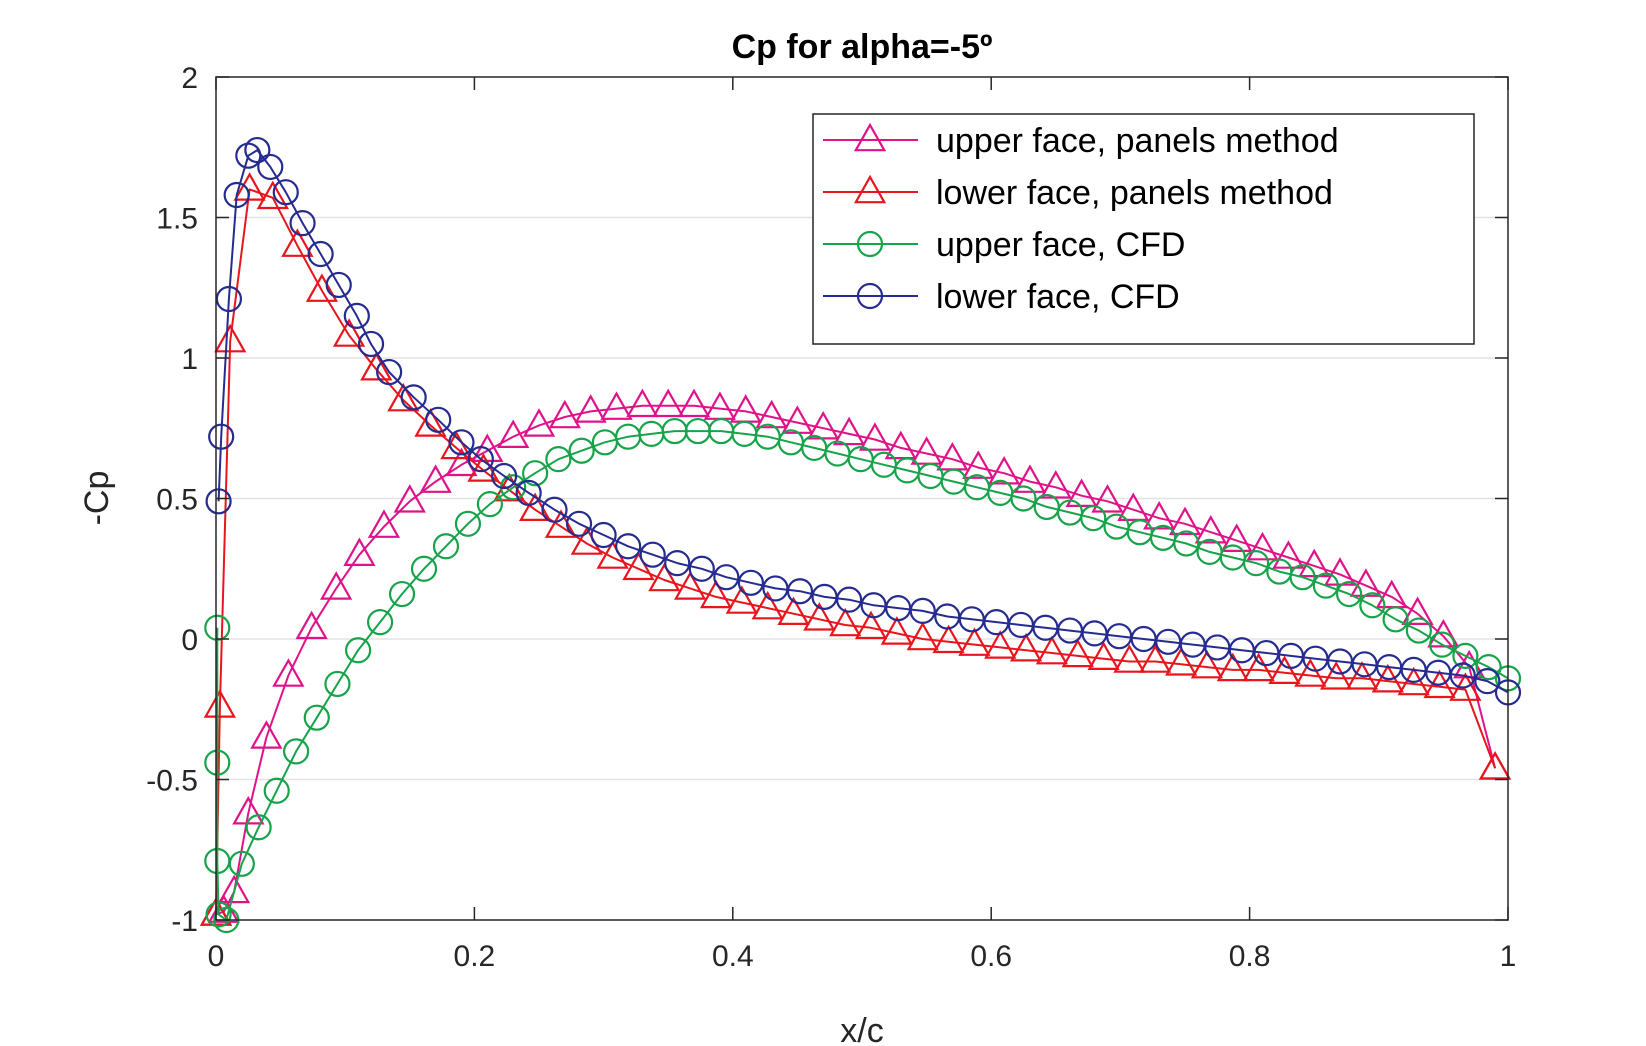 The width and height of the screenshot is (1646, 1046). I want to click on legend-label: lower face, panels method, so click(1134, 193).